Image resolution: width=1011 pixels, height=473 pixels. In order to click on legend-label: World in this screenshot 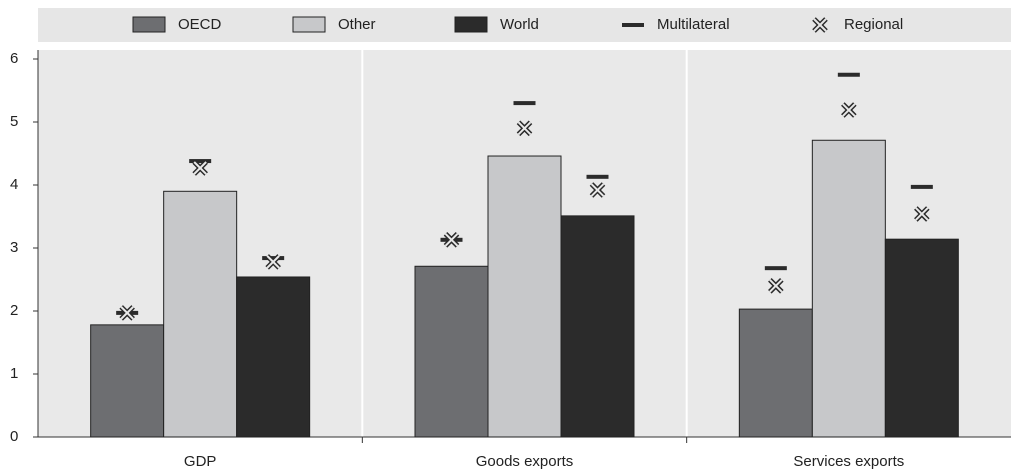, I will do `click(519, 24)`.